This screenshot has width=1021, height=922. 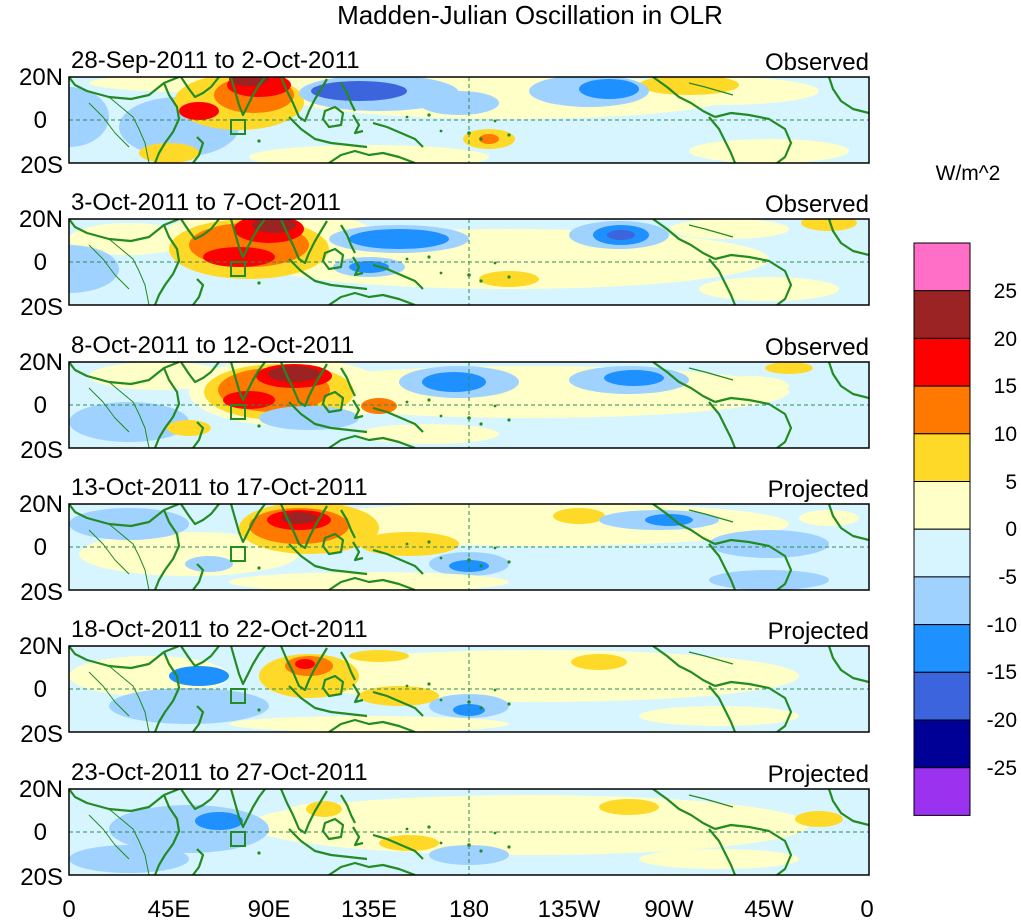 What do you see at coordinates (1007, 577) in the screenshot?
I see `colorbar-tick-label: -5` at bounding box center [1007, 577].